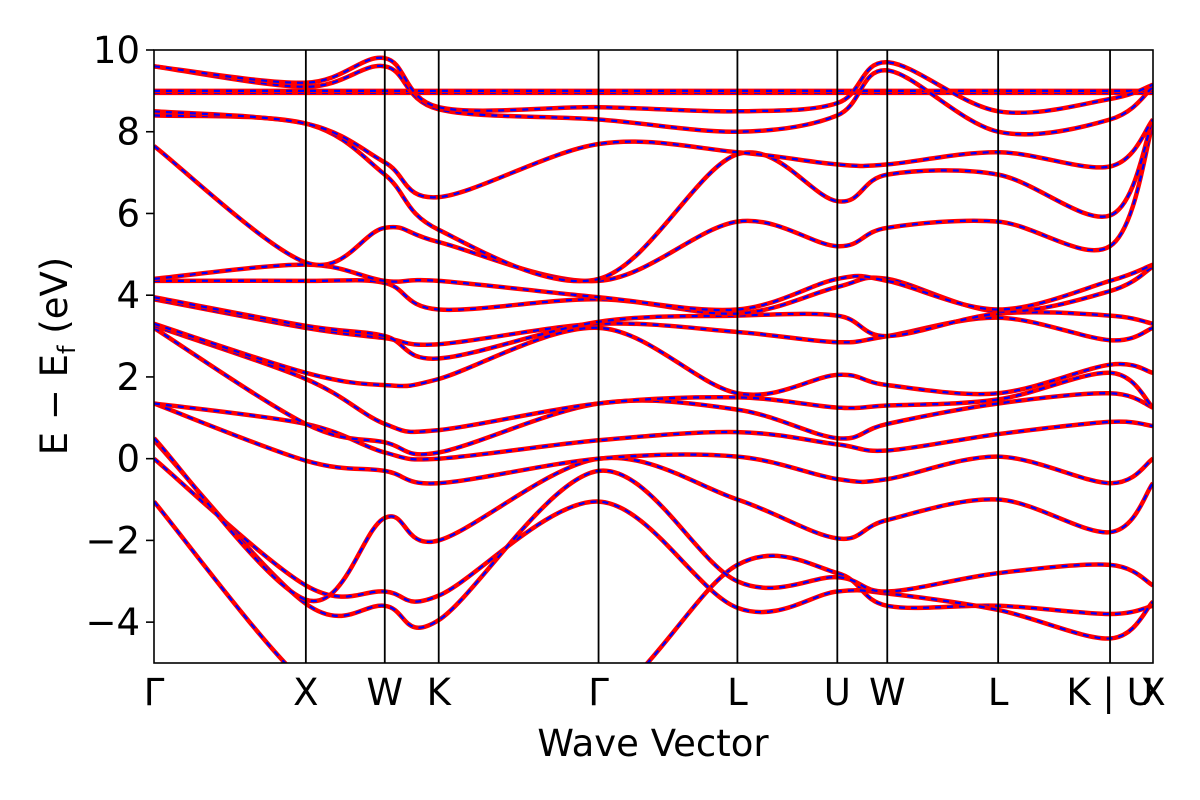 This screenshot has width=1200, height=800. Describe the element at coordinates (653, 743) in the screenshot. I see `x-axis-label: Wave Vector` at that location.